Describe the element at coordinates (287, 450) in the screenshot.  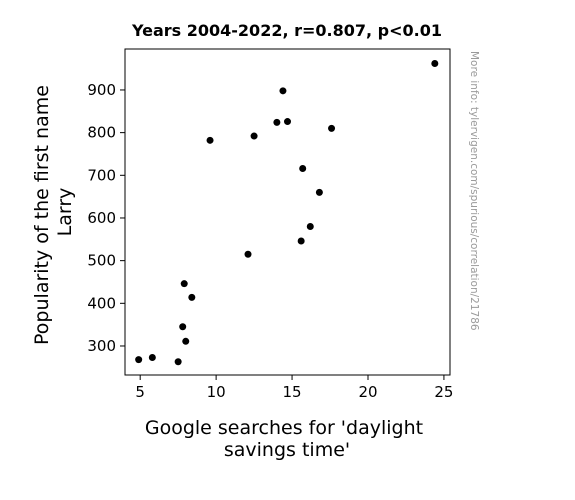
I see `x-axis-label-line-2: savings time'` at that location.